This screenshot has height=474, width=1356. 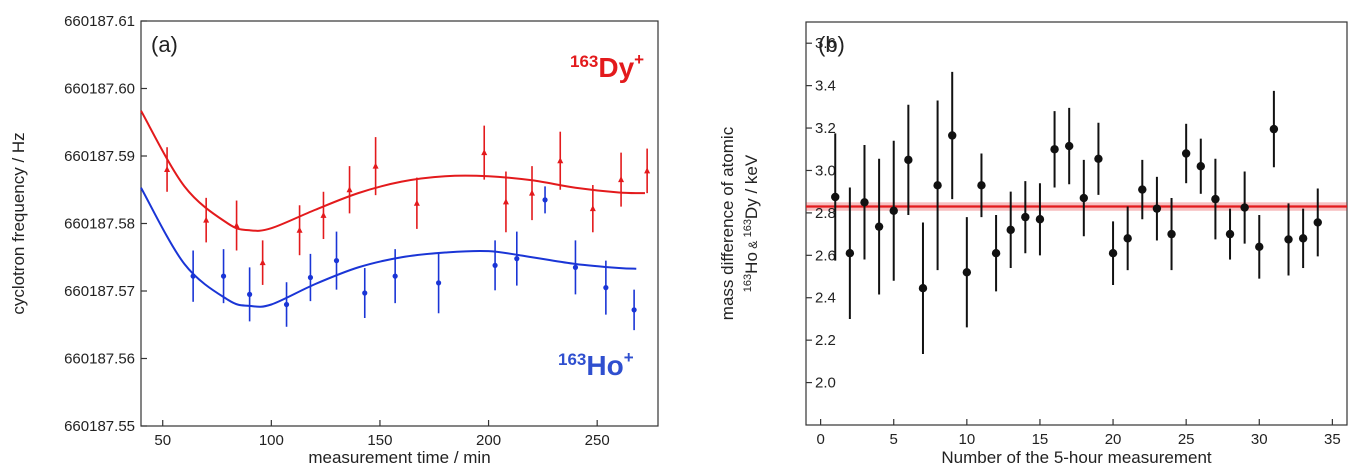 I want to click on x-tick-label: 10, so click(x=966, y=439).